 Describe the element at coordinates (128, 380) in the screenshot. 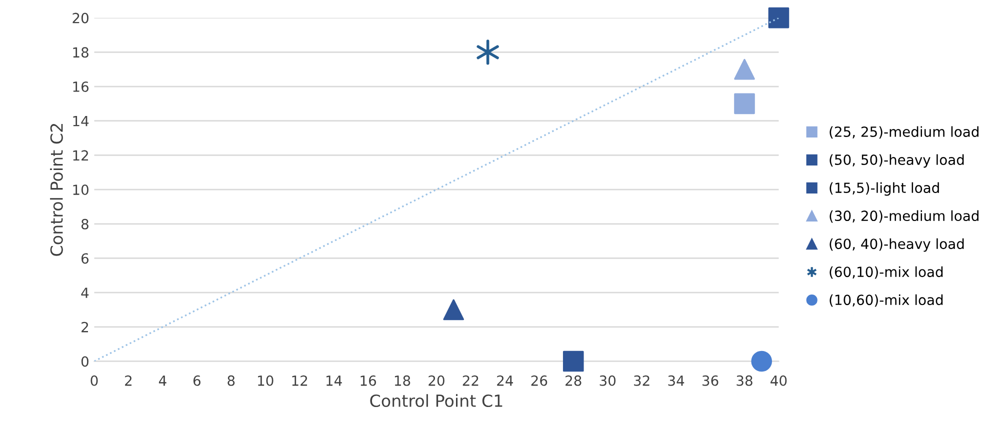

I see `x-tick-label: 2` at that location.